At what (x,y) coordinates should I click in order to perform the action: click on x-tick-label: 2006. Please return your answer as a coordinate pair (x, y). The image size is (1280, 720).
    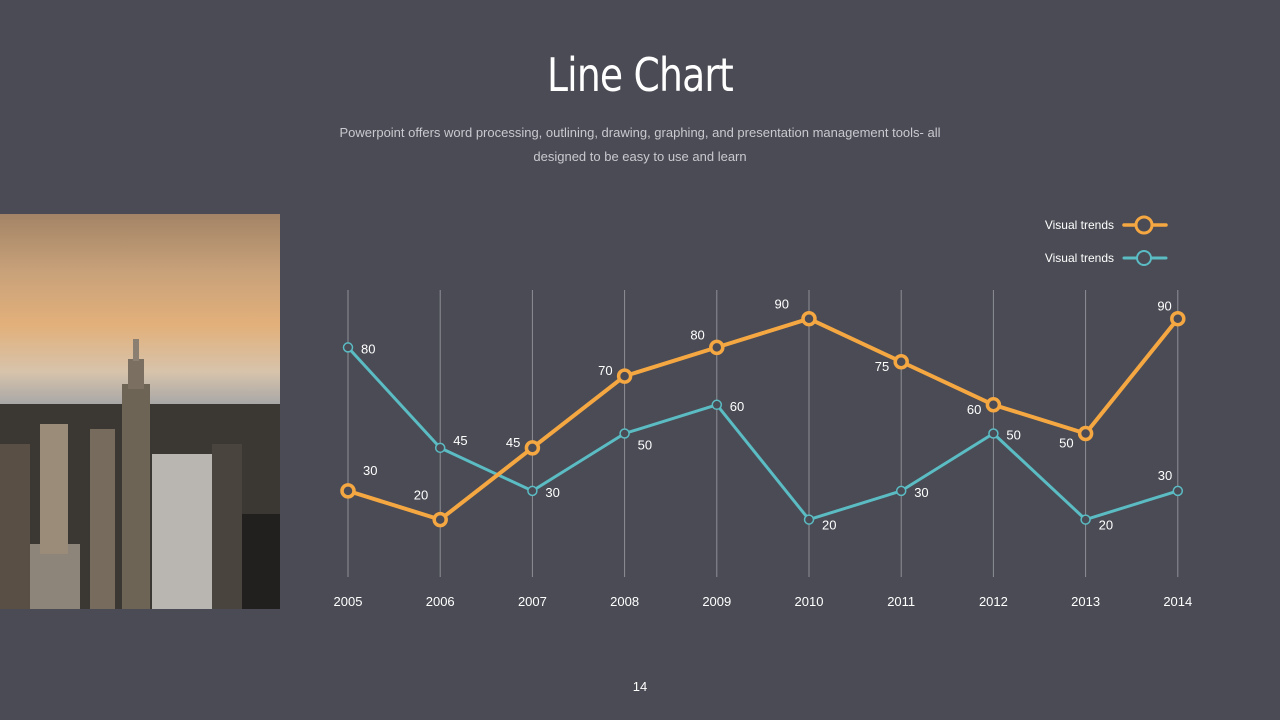
    Looking at the image, I should click on (440, 601).